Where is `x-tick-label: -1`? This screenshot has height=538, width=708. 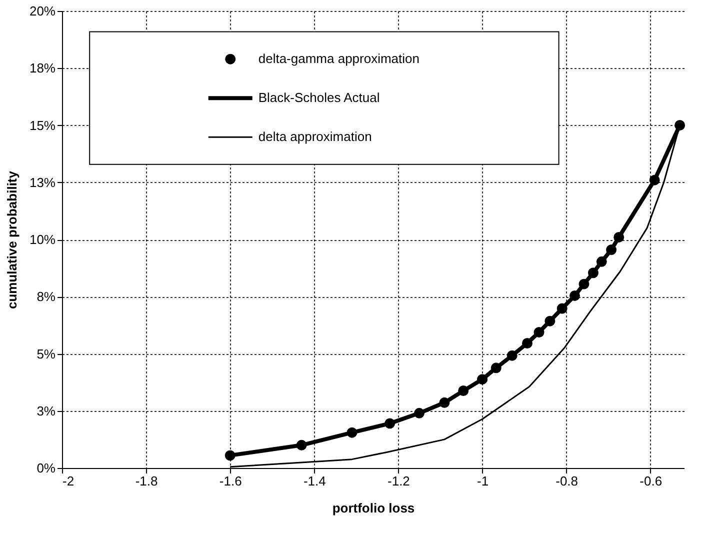 x-tick-label: -1 is located at coordinates (482, 481).